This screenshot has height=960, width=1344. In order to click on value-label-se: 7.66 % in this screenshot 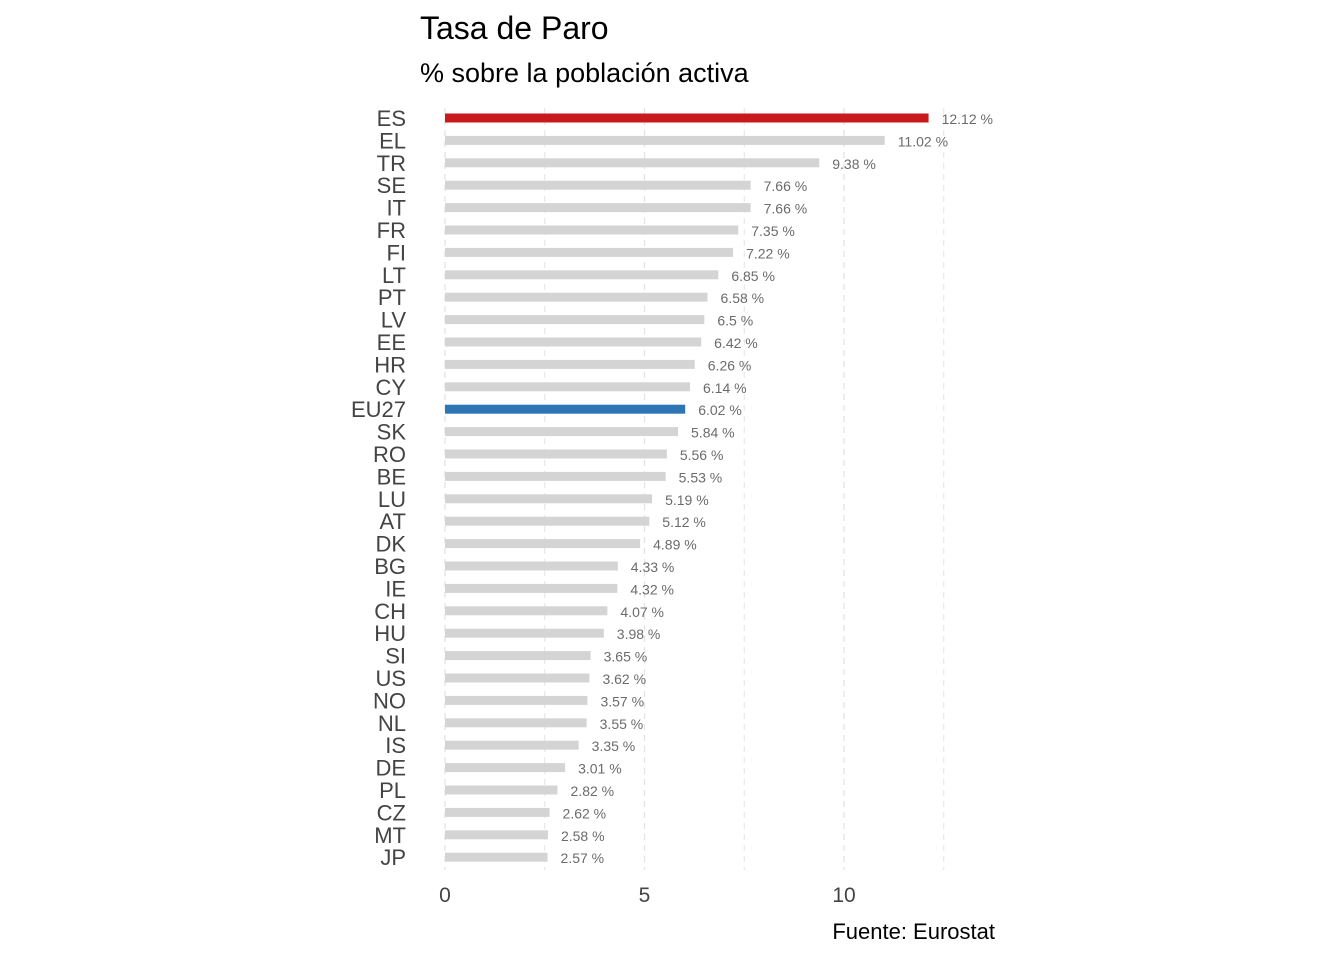, I will do `click(786, 186)`.